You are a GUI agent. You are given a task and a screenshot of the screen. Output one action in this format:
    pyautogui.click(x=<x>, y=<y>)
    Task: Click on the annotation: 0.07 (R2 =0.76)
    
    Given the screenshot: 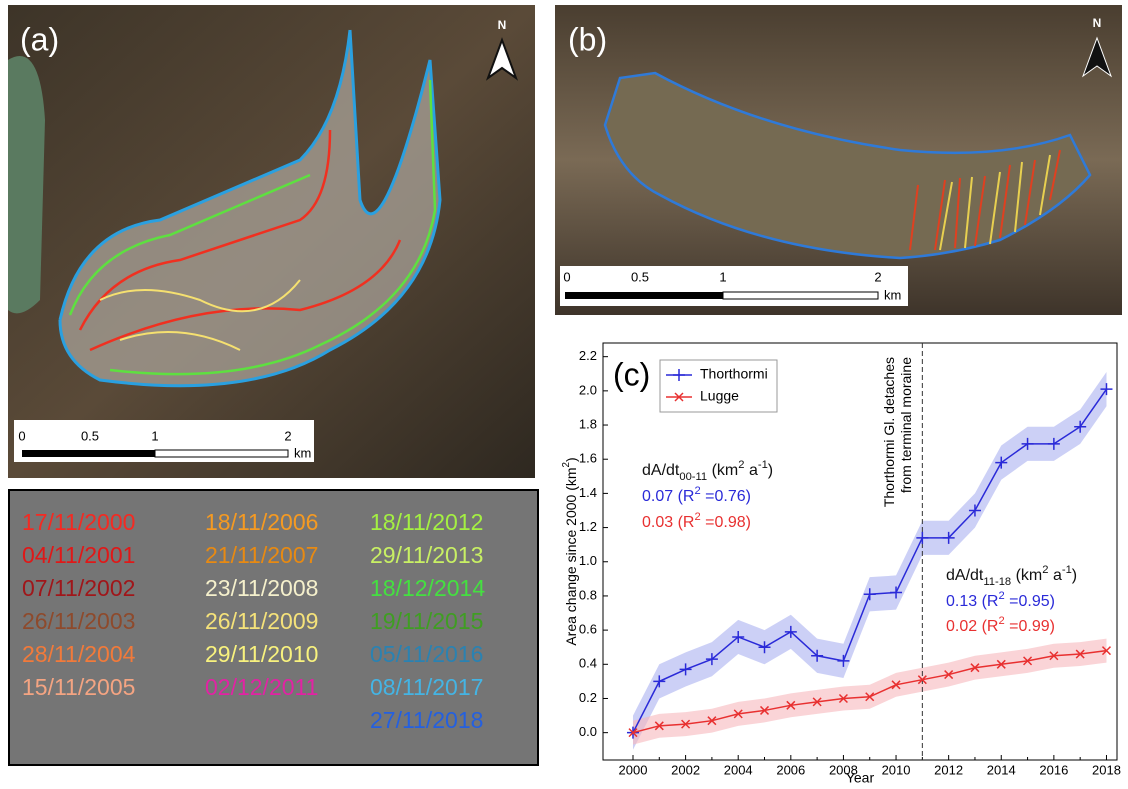 What is the action you would take?
    pyautogui.click(x=696, y=495)
    